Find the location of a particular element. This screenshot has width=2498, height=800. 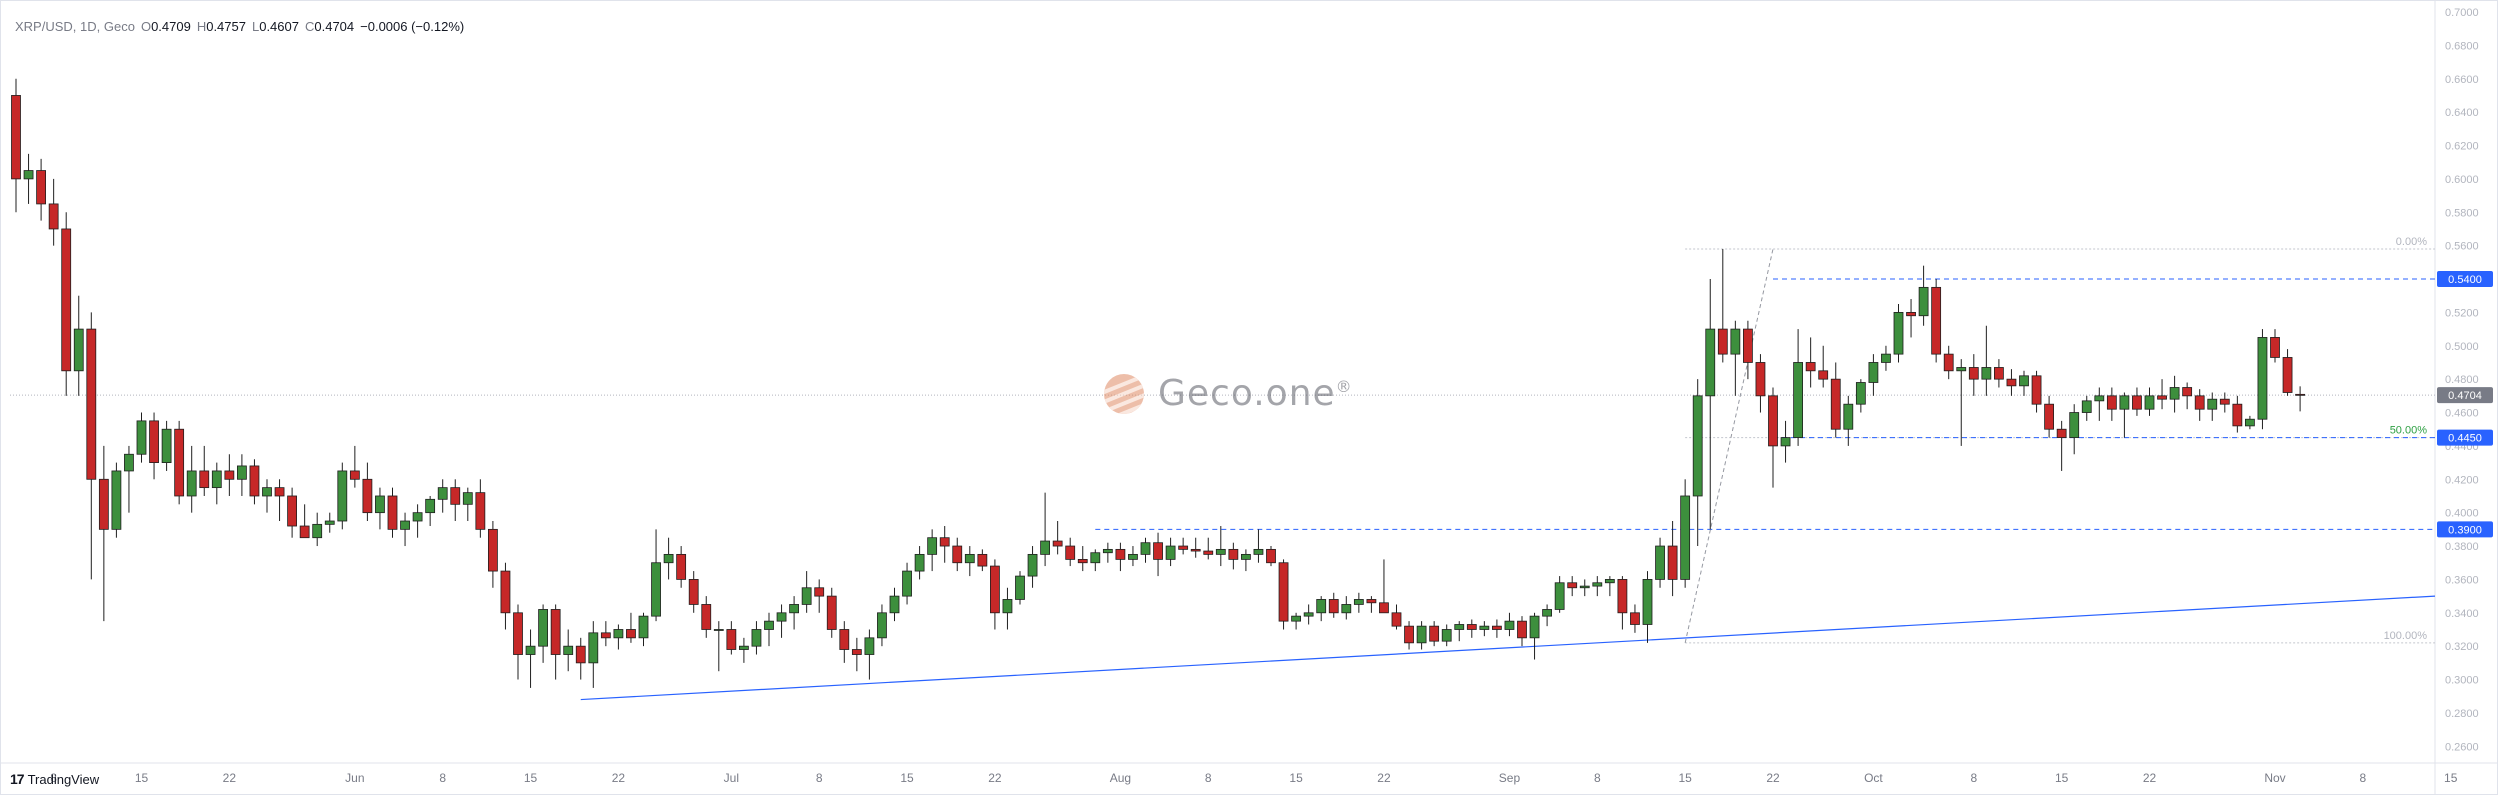

price-tick-label: 0.6000 is located at coordinates (2462, 180).